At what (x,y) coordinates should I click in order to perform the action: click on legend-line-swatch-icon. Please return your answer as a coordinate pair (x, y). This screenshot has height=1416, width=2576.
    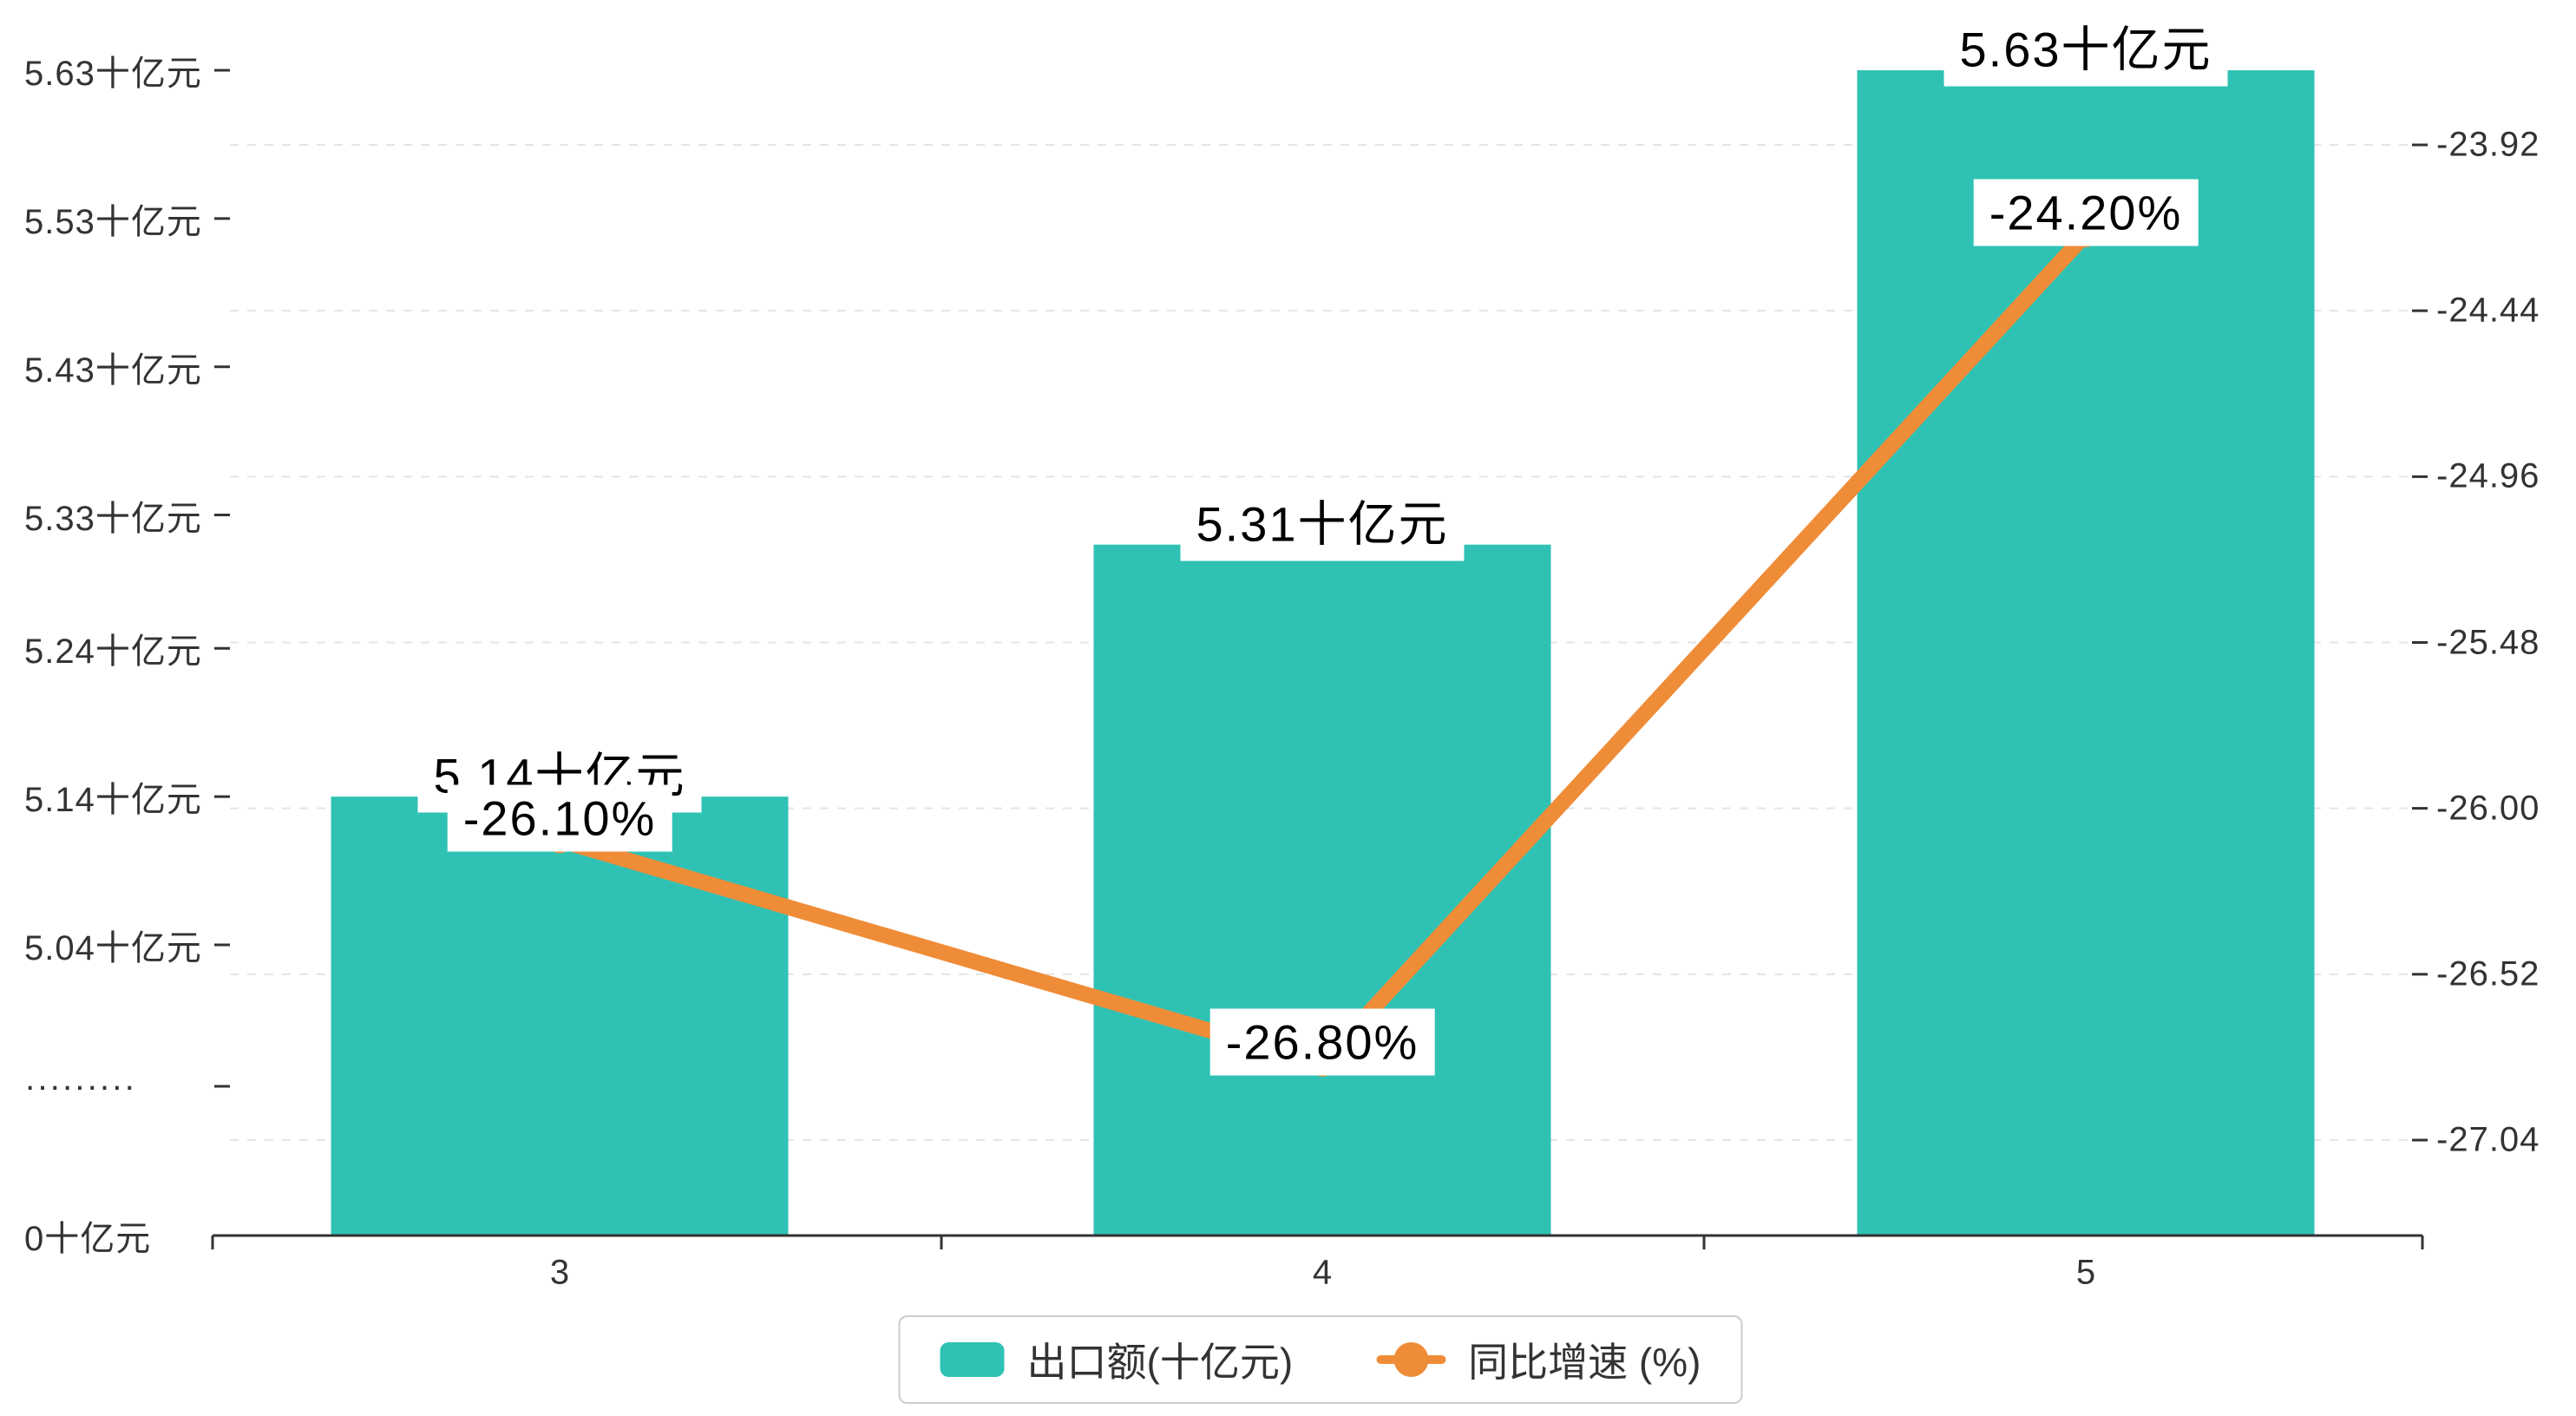
    Looking at the image, I should click on (1411, 1360).